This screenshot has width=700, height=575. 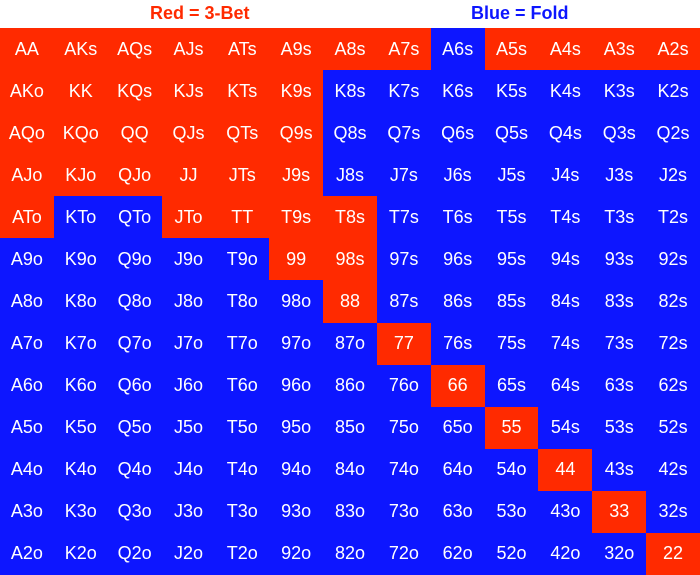 I want to click on hand-cell: QJs, so click(x=188, y=133).